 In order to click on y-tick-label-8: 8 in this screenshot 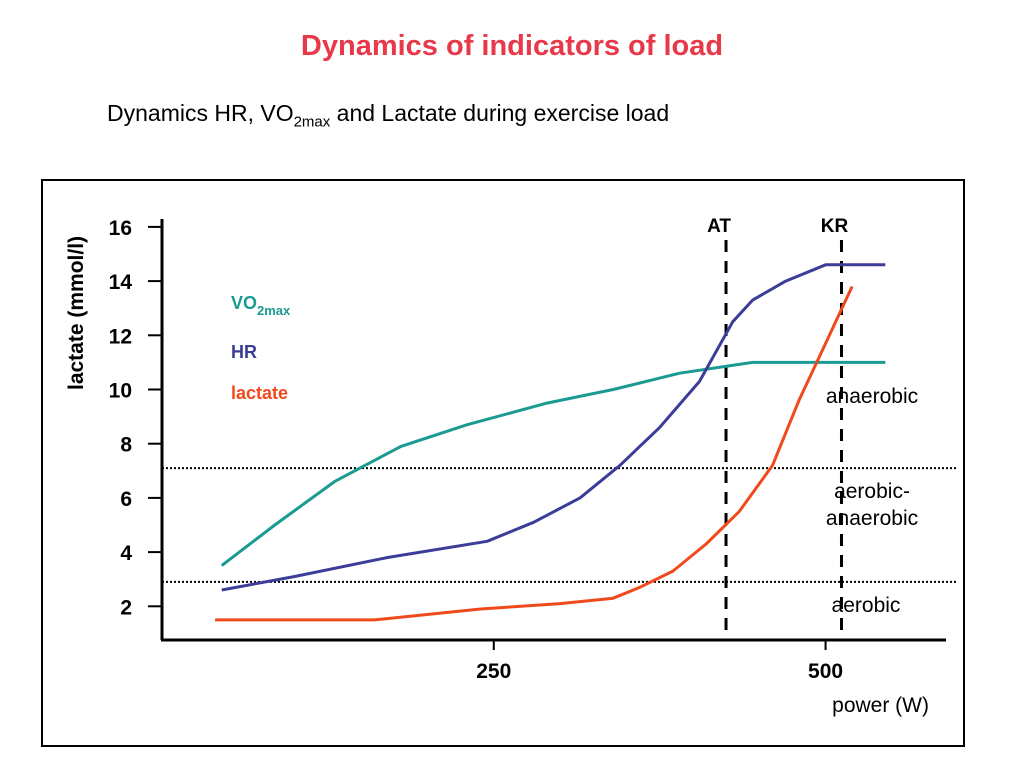, I will do `click(126, 445)`.